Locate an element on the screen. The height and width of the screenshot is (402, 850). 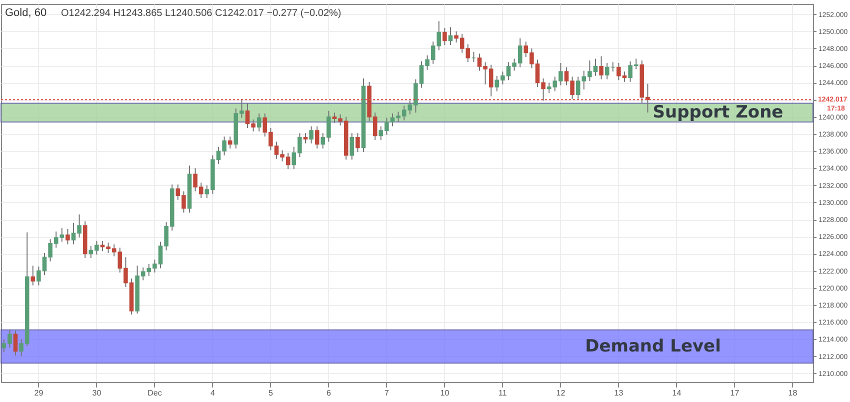
x-tick-label: 7 is located at coordinates (387, 393).